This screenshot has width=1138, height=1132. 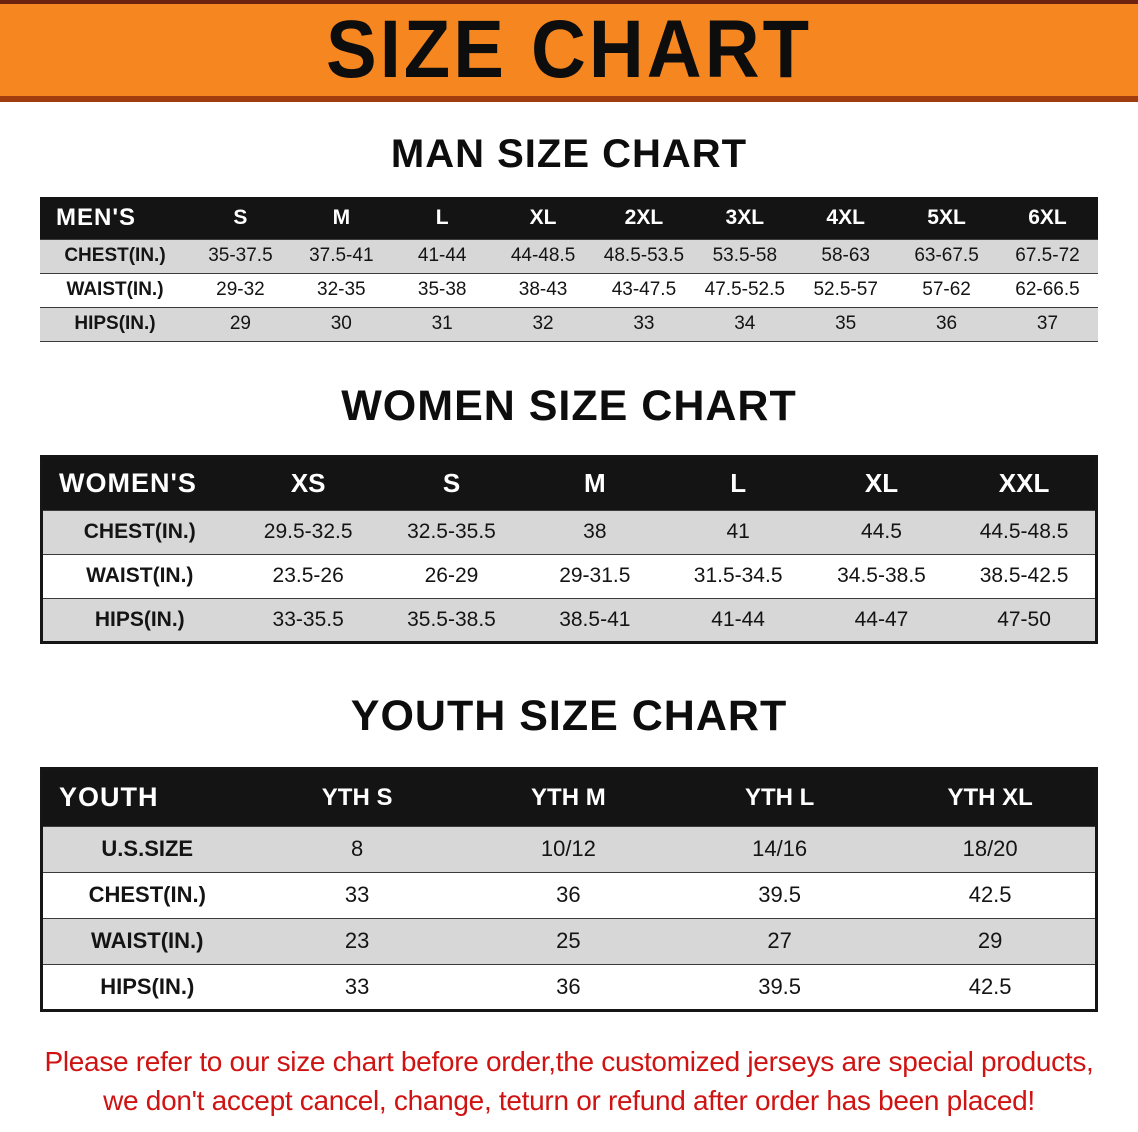 I want to click on row-label: U.S.SIZE, so click(x=146, y=848).